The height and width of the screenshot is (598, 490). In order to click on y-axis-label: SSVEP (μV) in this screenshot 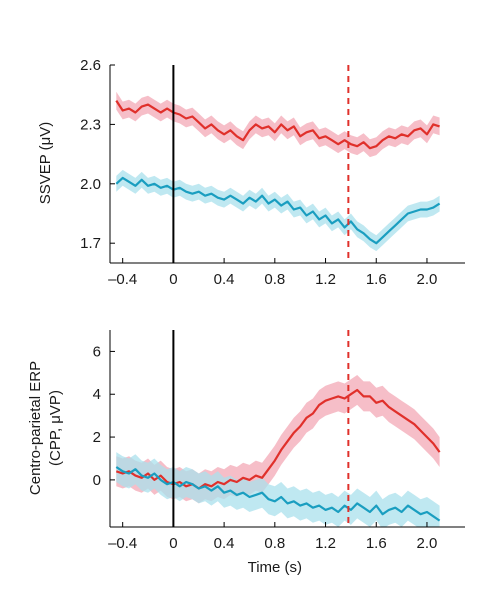, I will do `click(45, 163)`.